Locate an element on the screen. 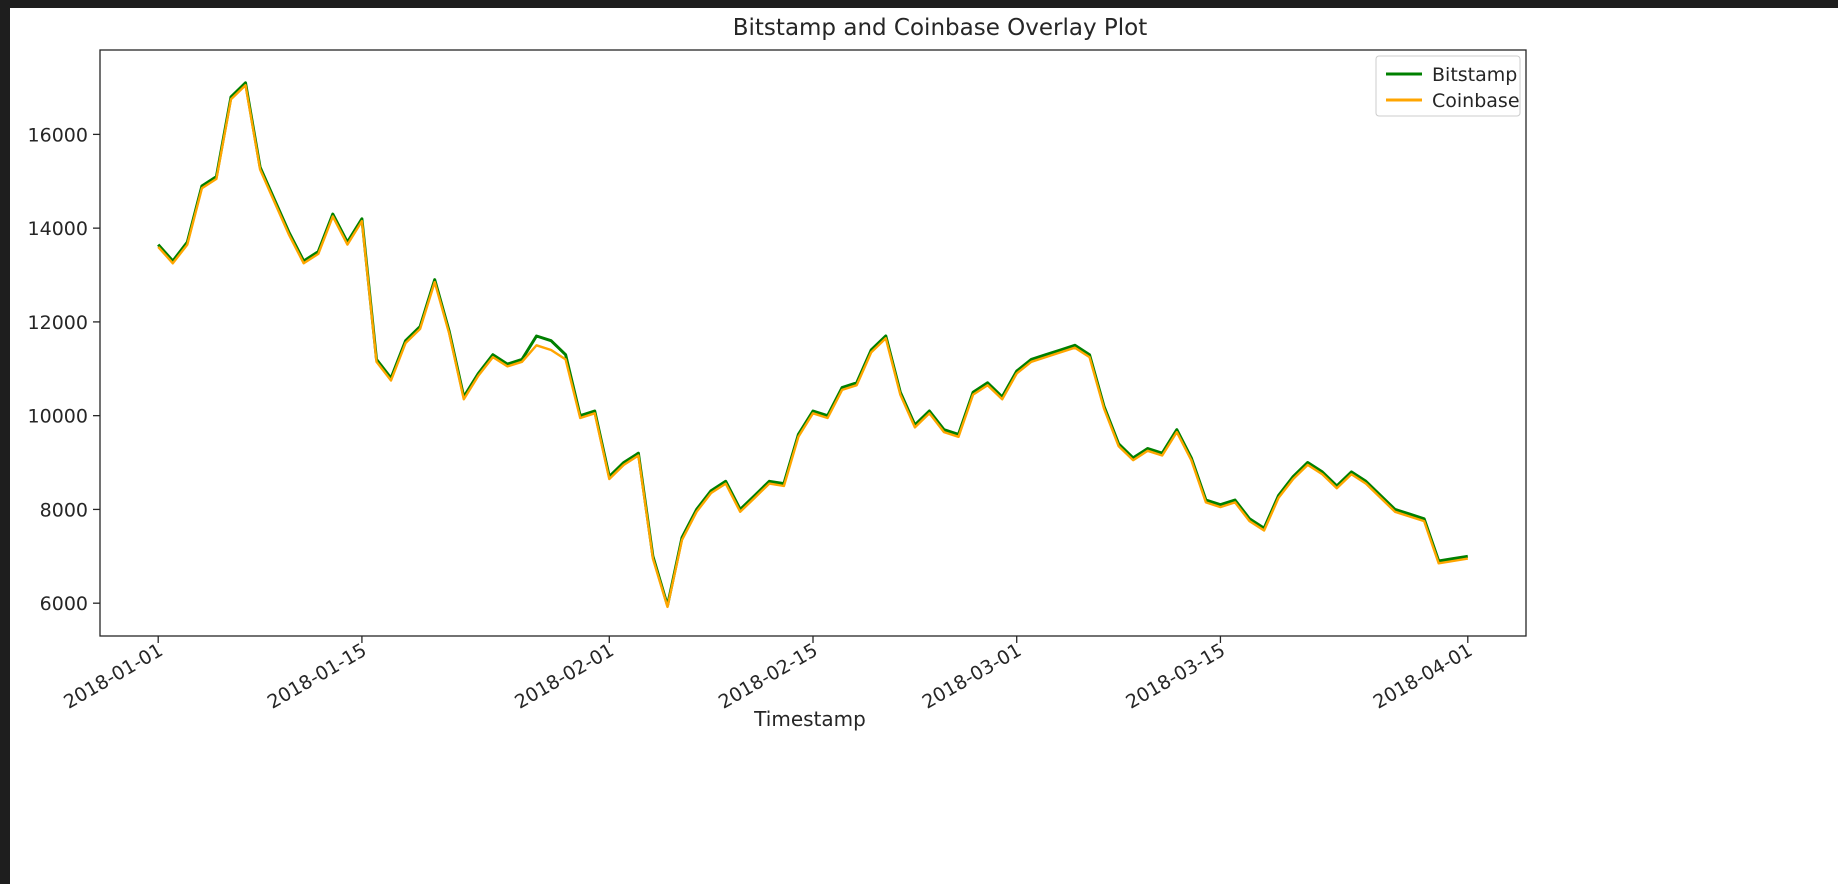 This screenshot has width=1838, height=884. x-tick-label: 2018-02-15 is located at coordinates (768, 676).